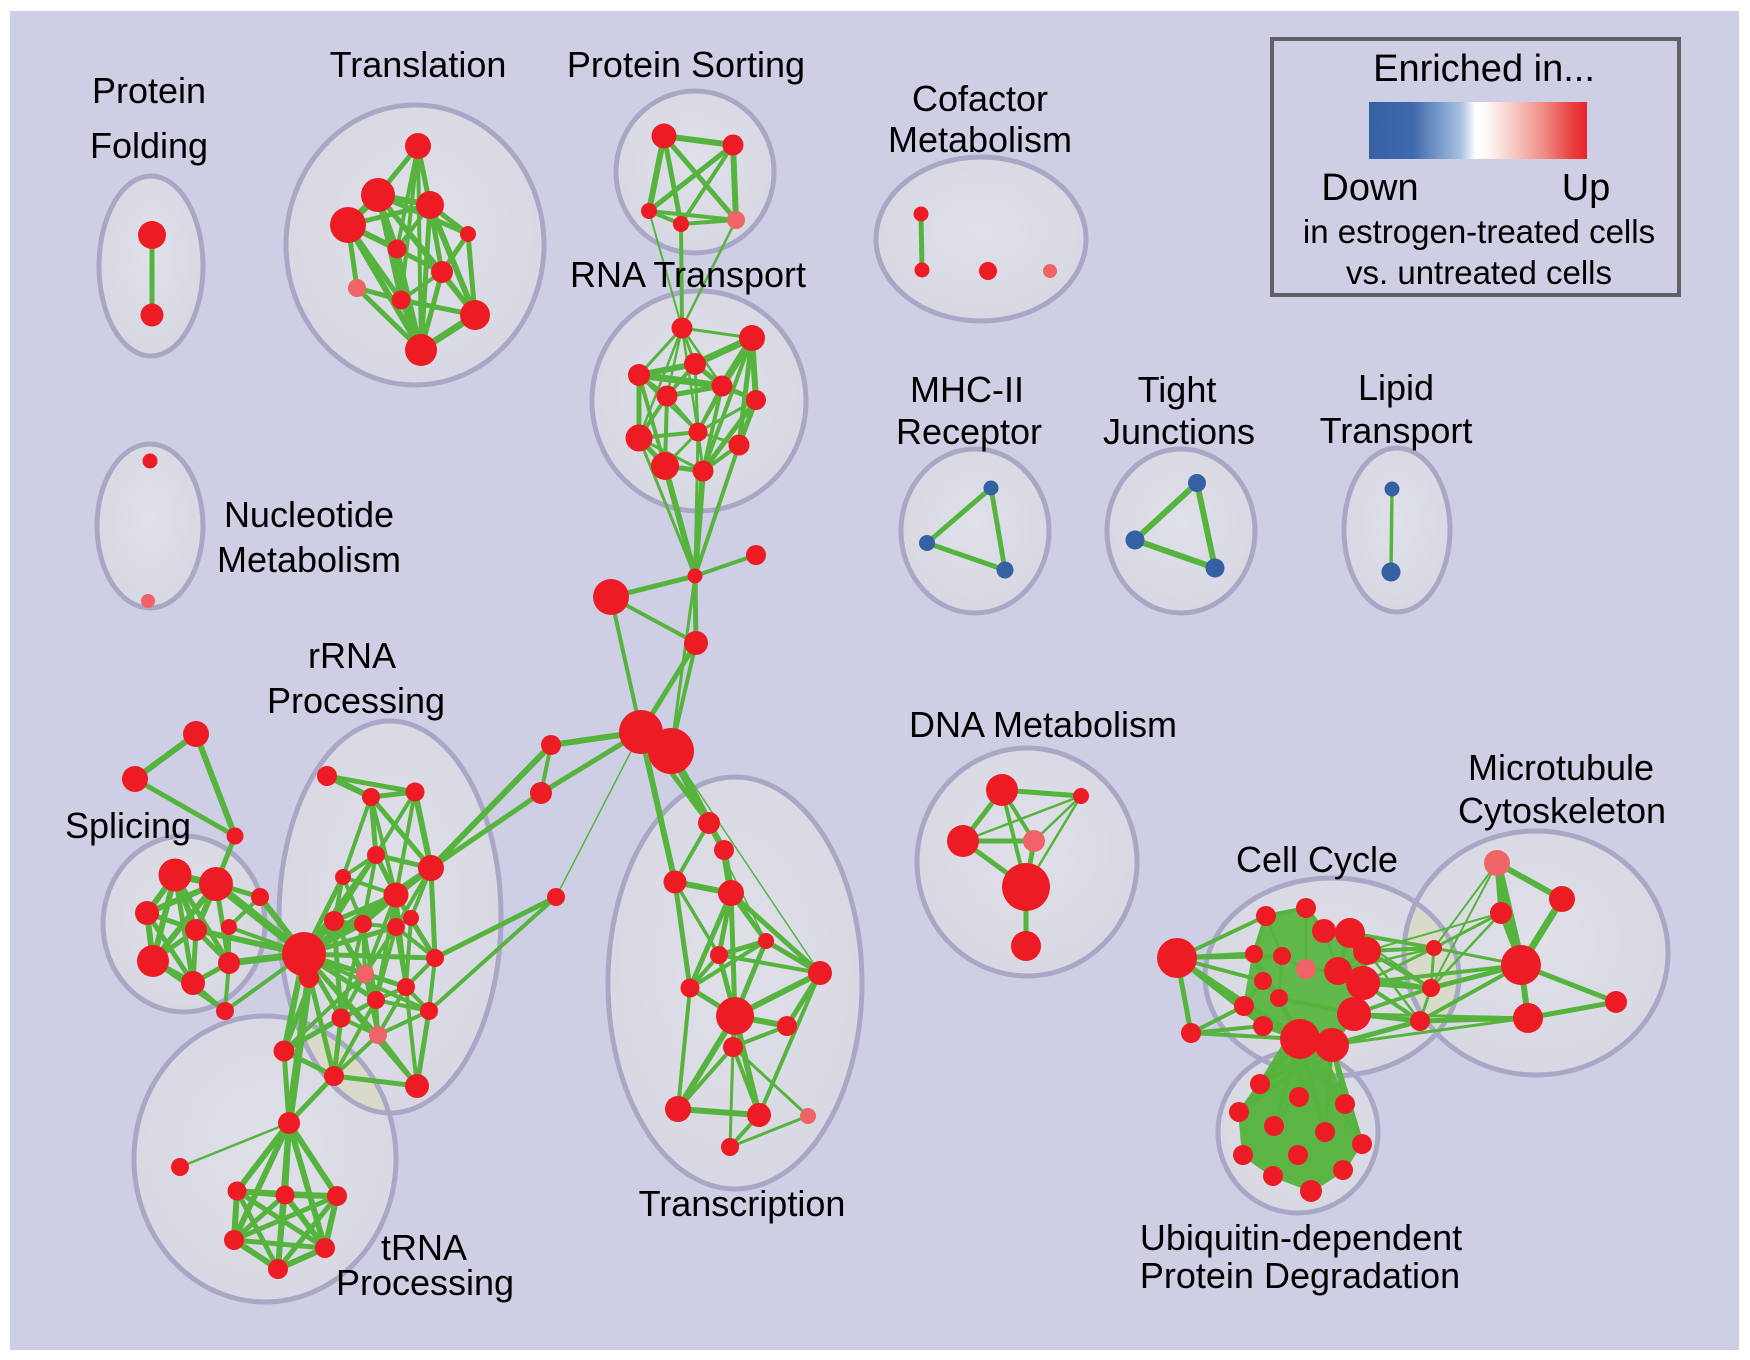 The height and width of the screenshot is (1360, 1750). Describe the element at coordinates (418, 64) in the screenshot. I see `svg-text: Translation` at that location.